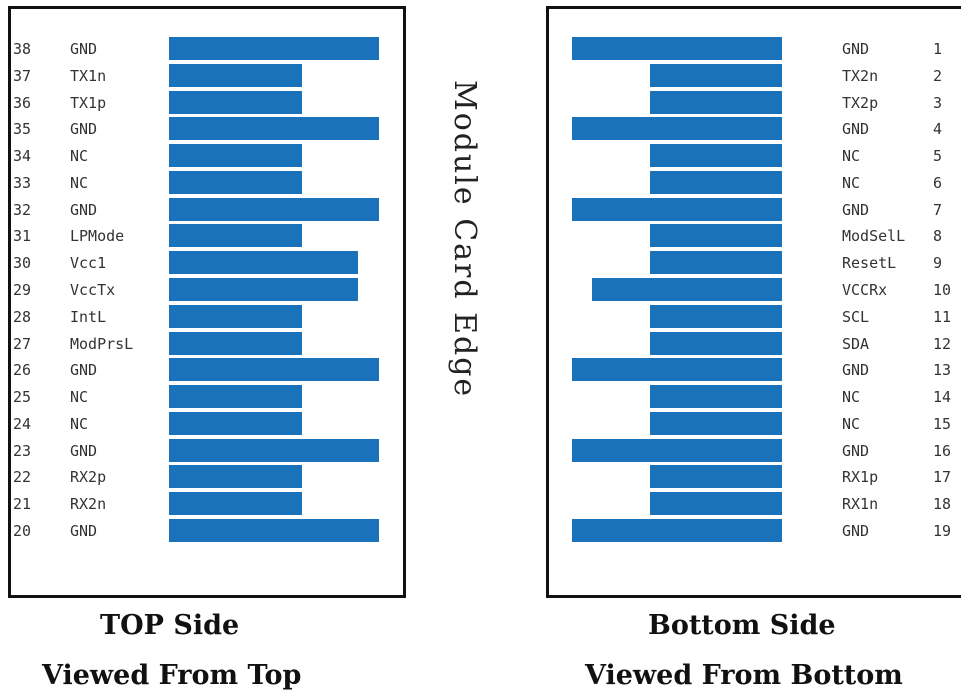 Image resolution: width=961 pixels, height=700 pixels. I want to click on pin-row: 17 RX1p, so click(755, 478).